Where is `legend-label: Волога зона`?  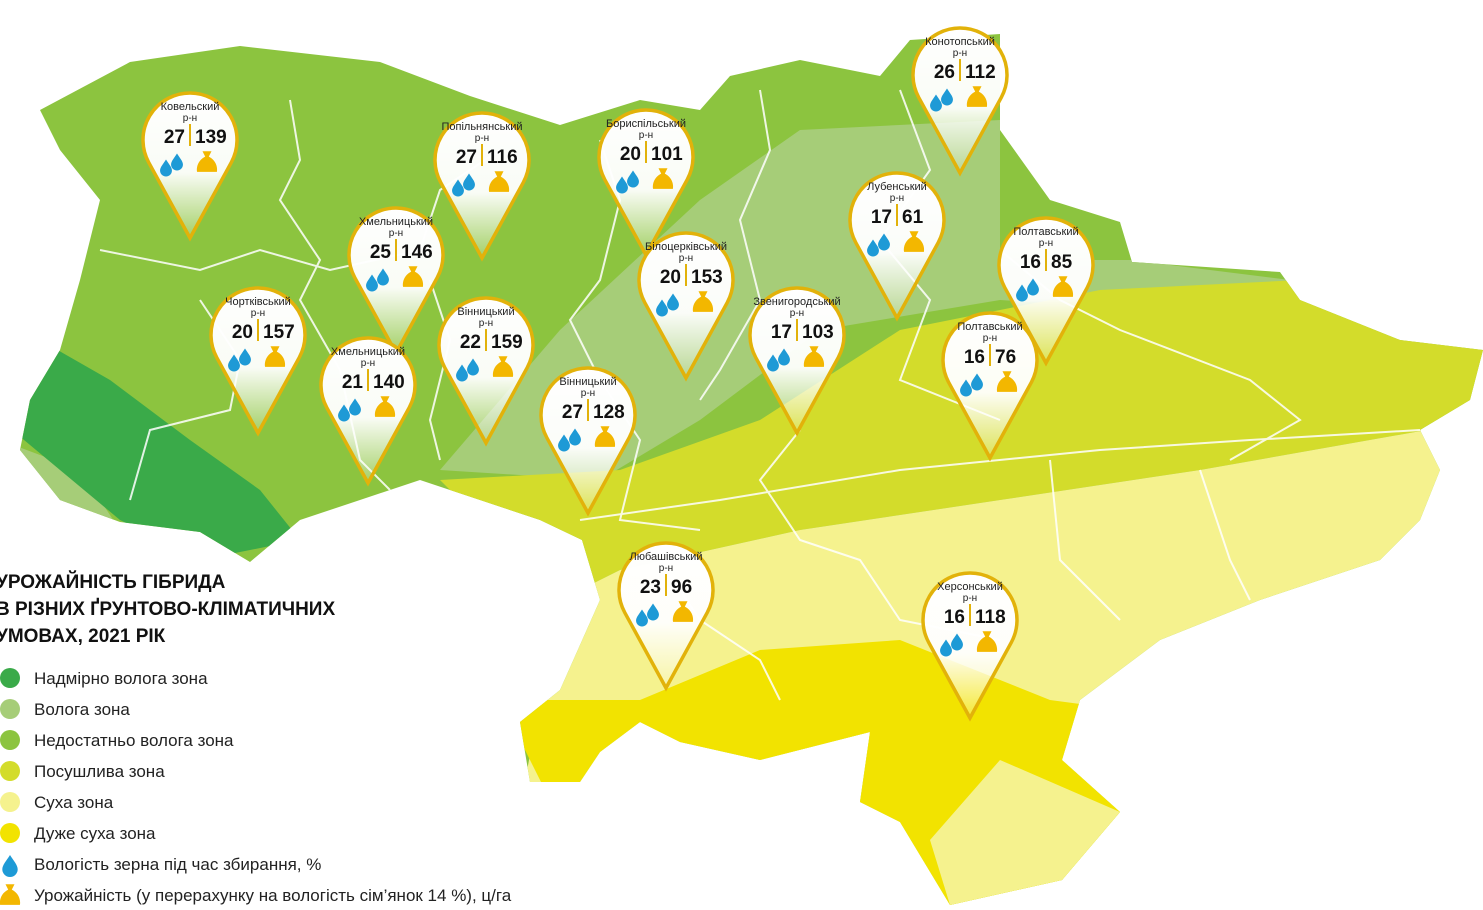 legend-label: Волога зона is located at coordinates (82, 709).